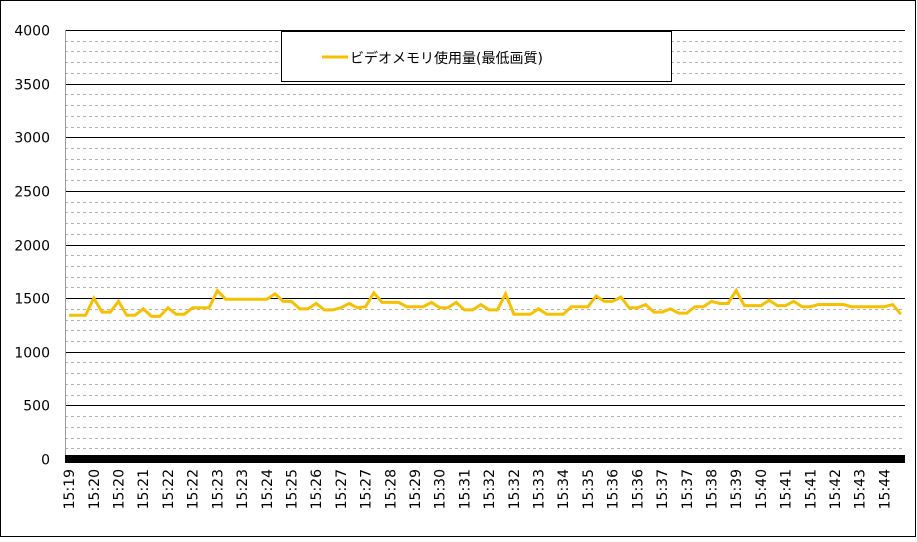 The image size is (917, 542). What do you see at coordinates (32, 300) in the screenshot?
I see `y-tick-label: 1500` at bounding box center [32, 300].